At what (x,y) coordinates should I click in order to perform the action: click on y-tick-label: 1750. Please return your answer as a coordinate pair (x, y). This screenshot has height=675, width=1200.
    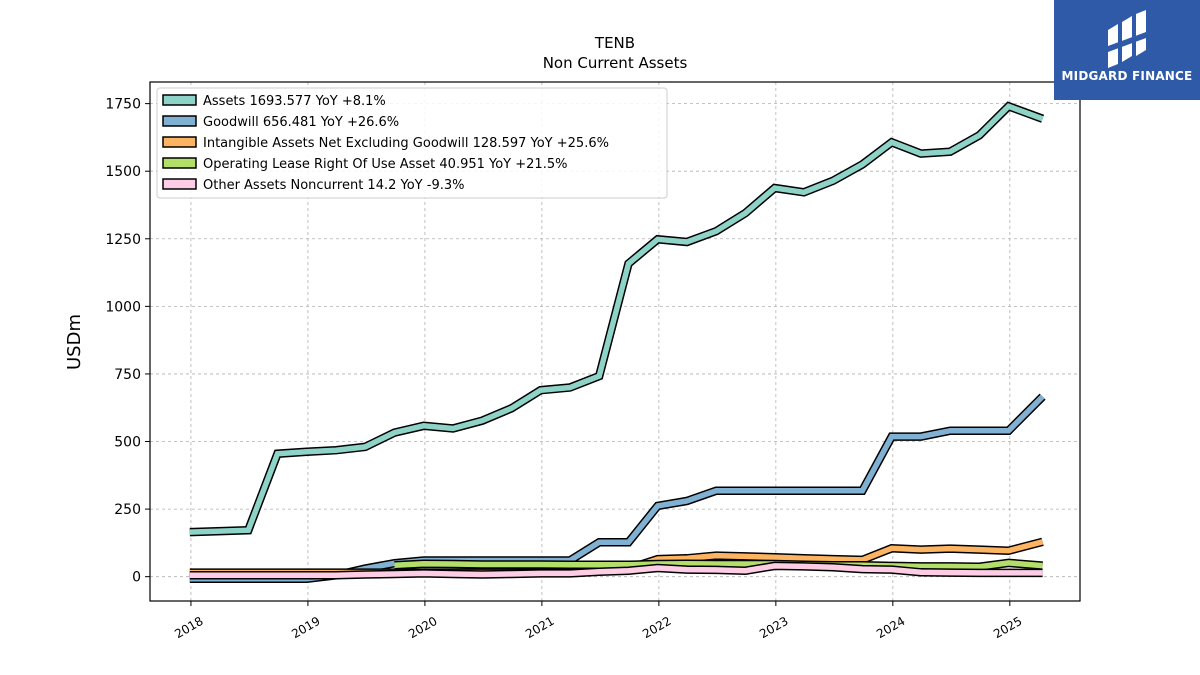
    Looking at the image, I should click on (123, 105).